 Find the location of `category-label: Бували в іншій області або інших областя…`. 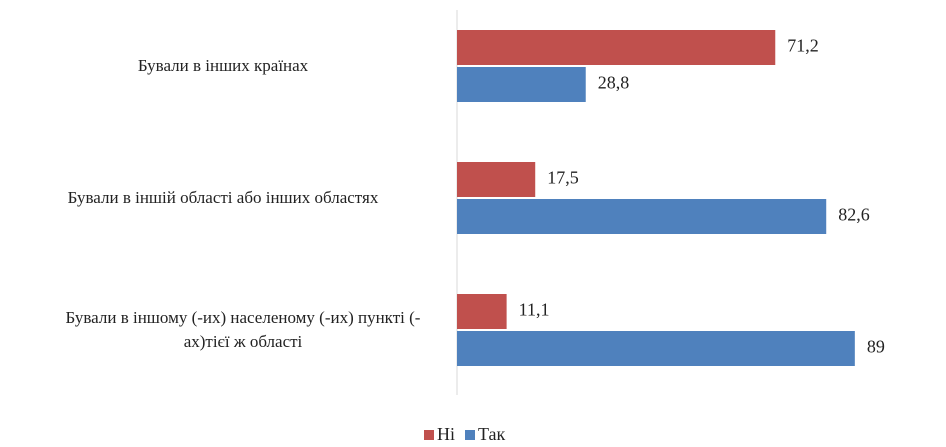

category-label: Бували в іншій області або інших областя… is located at coordinates (223, 197).